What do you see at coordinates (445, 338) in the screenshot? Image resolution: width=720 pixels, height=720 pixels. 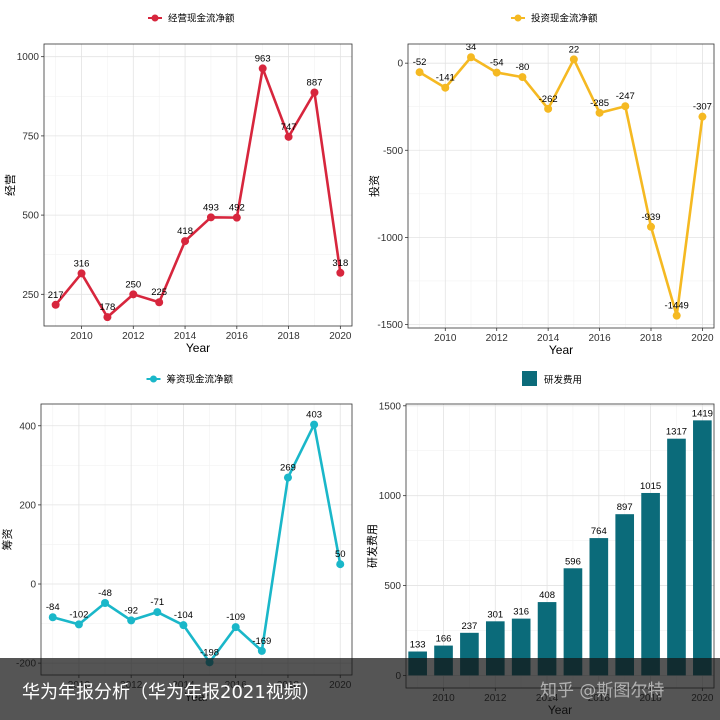 I see `x-tick-label: 2010` at bounding box center [445, 338].